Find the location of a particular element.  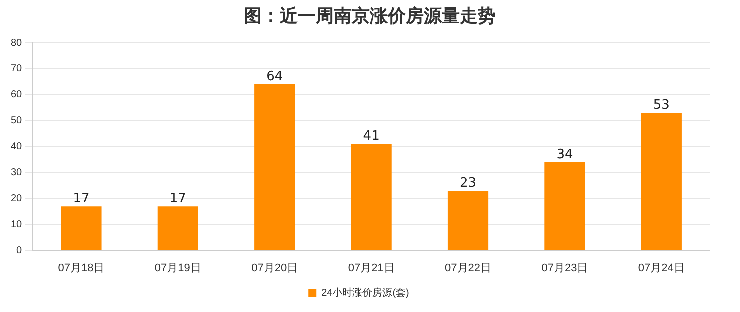

y-tick-label: 60 is located at coordinates (17, 95).